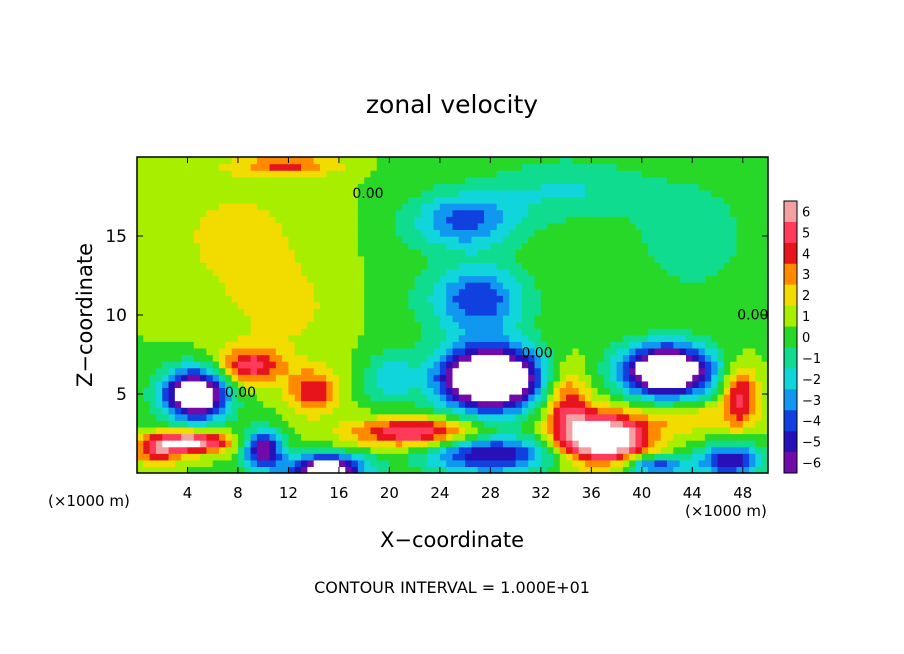  What do you see at coordinates (790, 316) in the screenshot?
I see `colorbar-swatch` at bounding box center [790, 316].